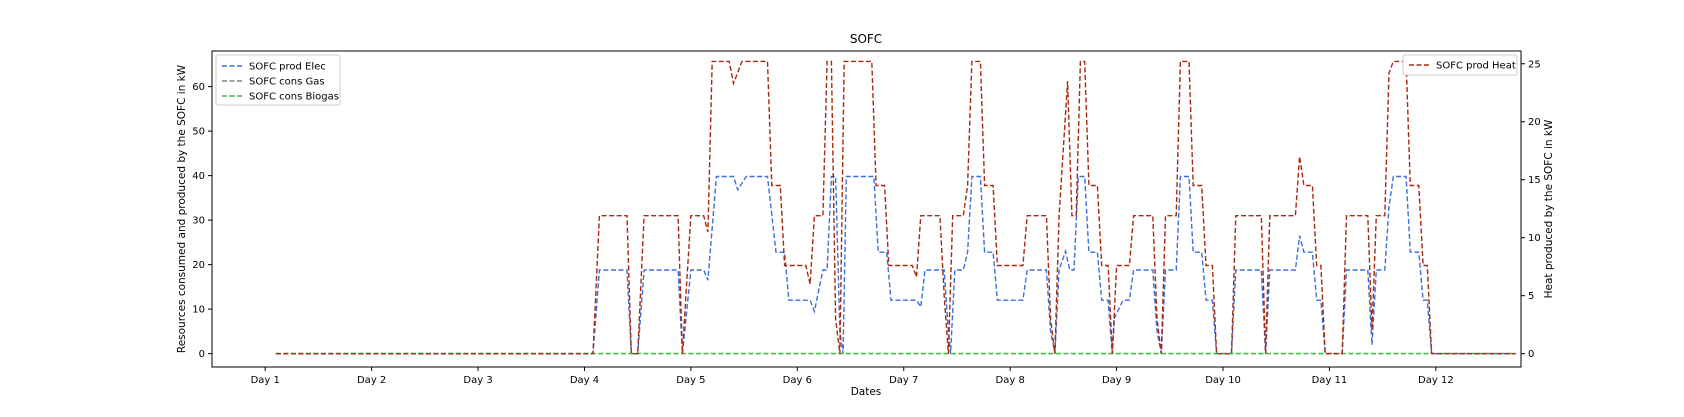 This screenshot has height=417, width=1684. What do you see at coordinates (1534, 64) in the screenshot?
I see `y-tick-label-right: 25` at bounding box center [1534, 64].